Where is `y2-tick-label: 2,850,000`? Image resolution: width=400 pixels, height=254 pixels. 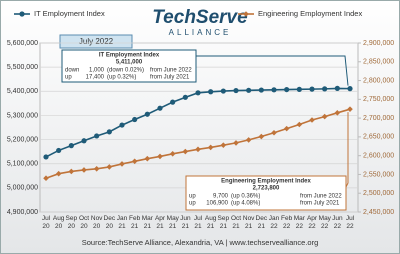 y2-tick-label: 2,850,000 is located at coordinates (378, 62).